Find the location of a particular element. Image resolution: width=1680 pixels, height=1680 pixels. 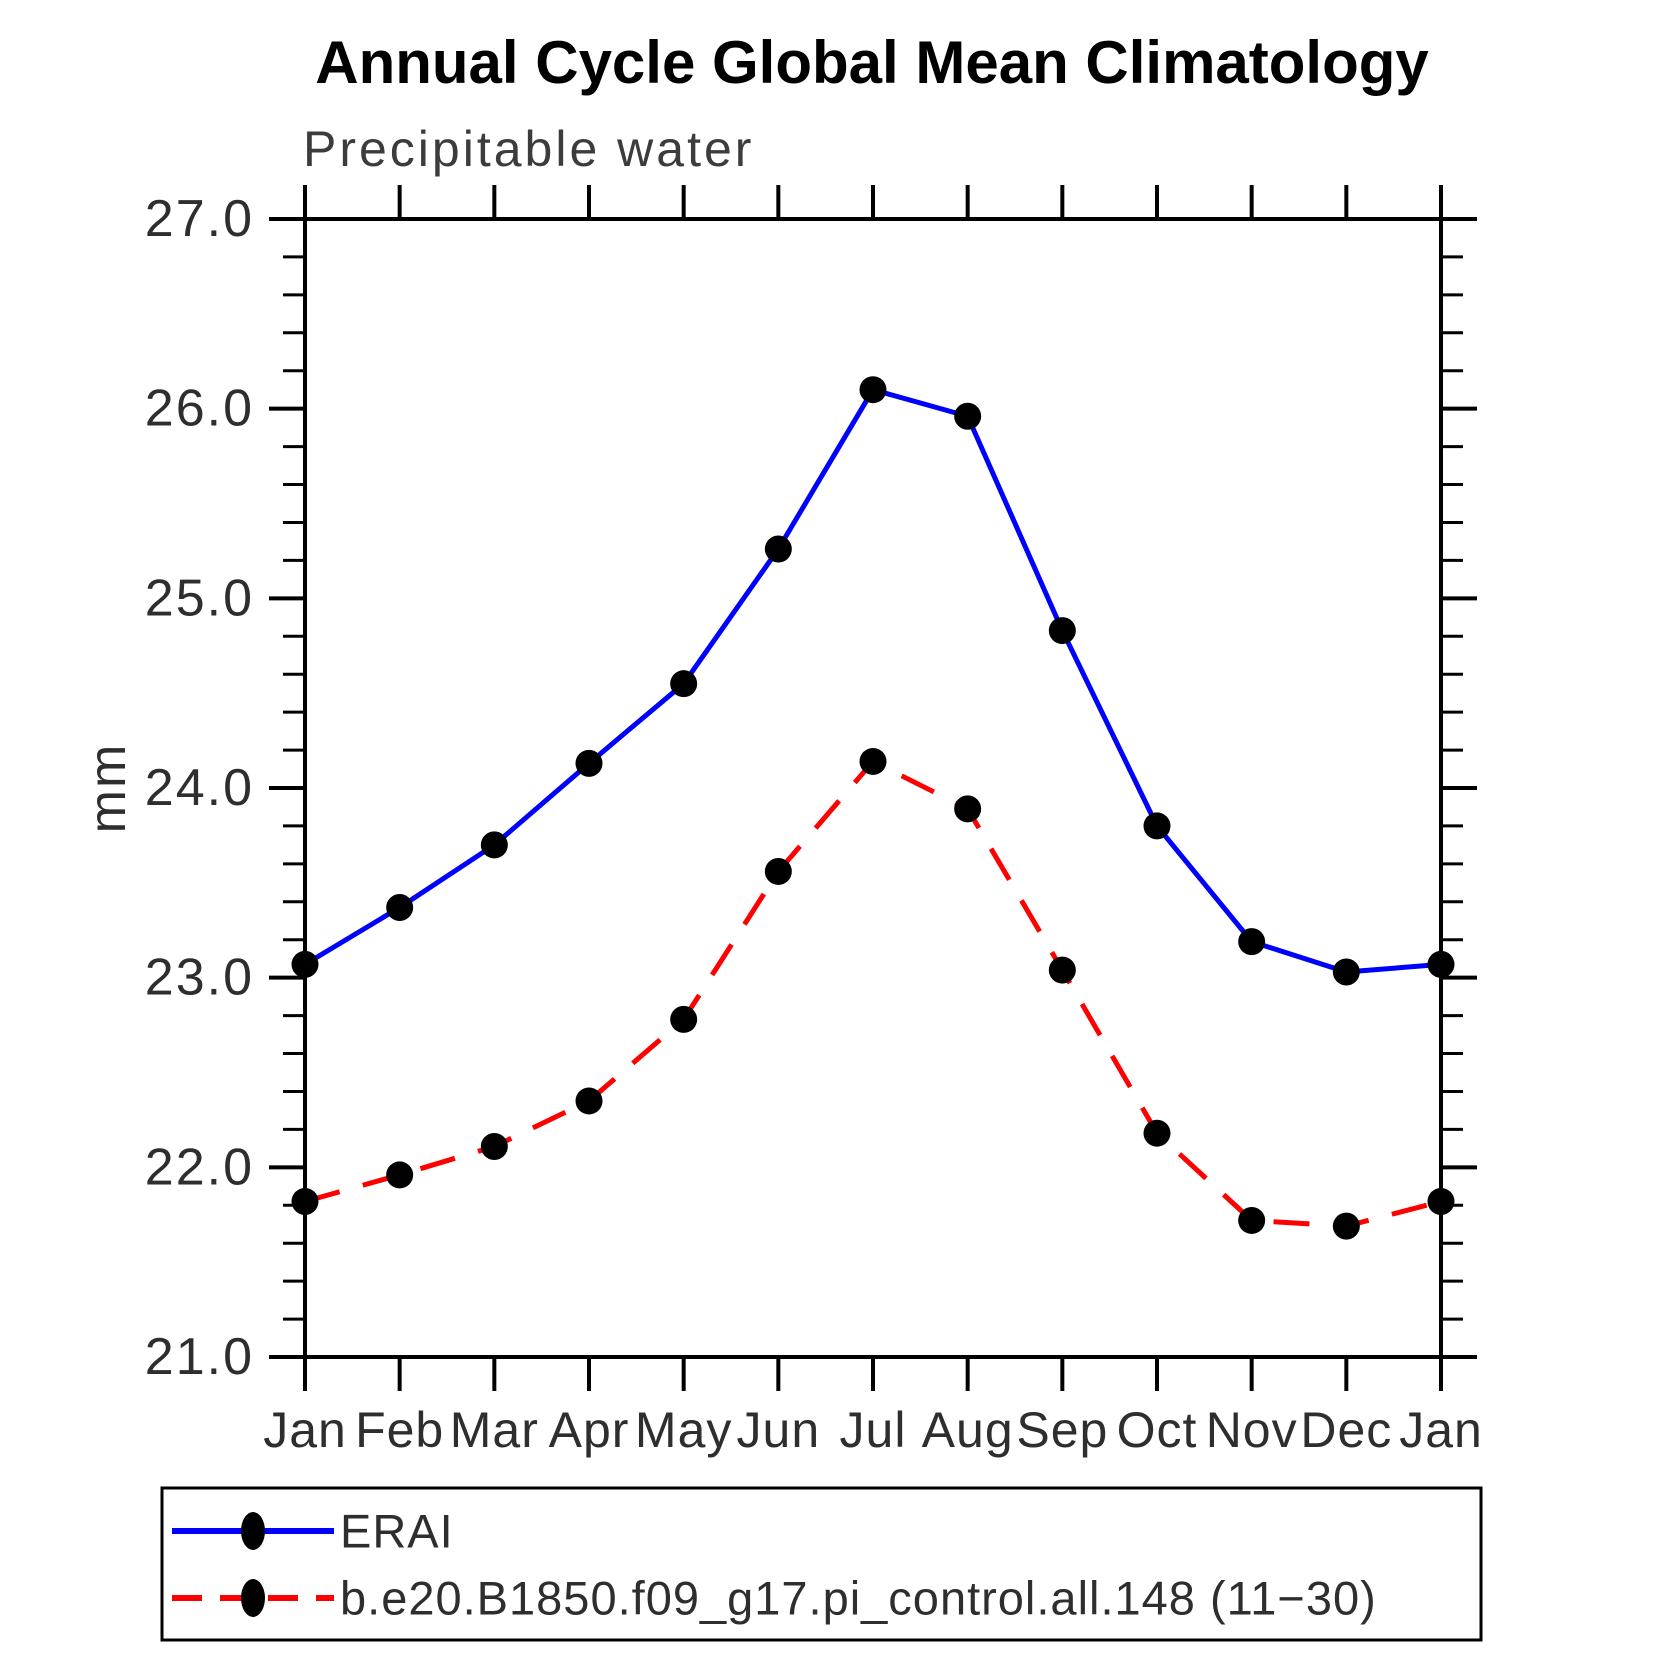

x-tick-label: Nov is located at coordinates (1252, 1430).